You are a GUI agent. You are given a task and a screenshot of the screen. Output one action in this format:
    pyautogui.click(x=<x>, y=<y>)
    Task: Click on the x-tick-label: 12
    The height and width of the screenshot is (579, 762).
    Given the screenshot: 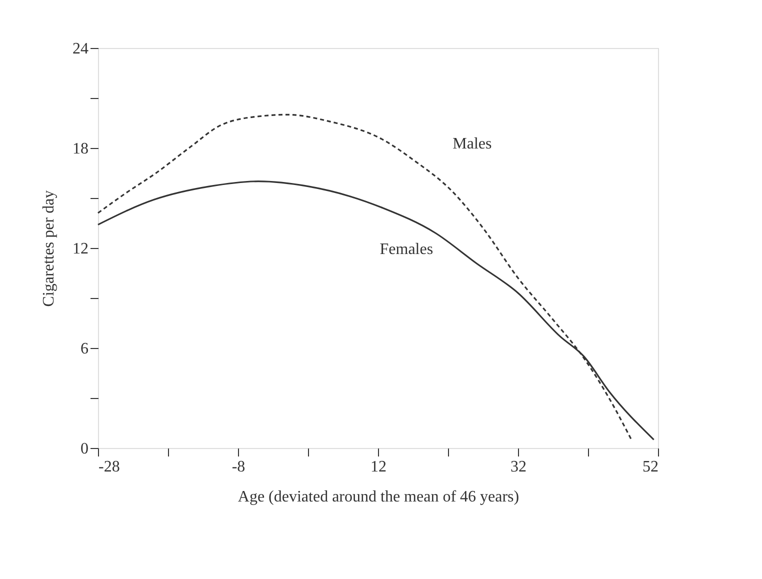 What is the action you would take?
    pyautogui.click(x=378, y=467)
    